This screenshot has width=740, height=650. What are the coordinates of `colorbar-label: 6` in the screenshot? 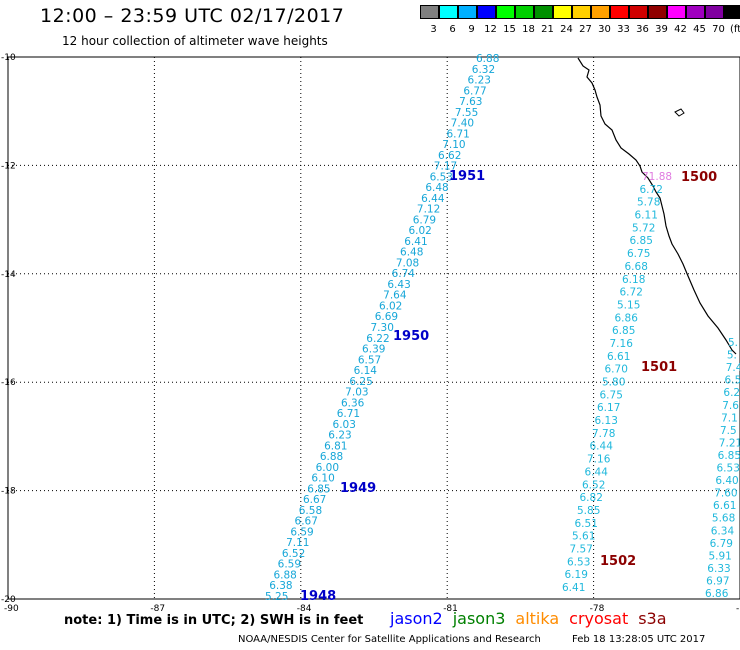 It's located at (452, 29).